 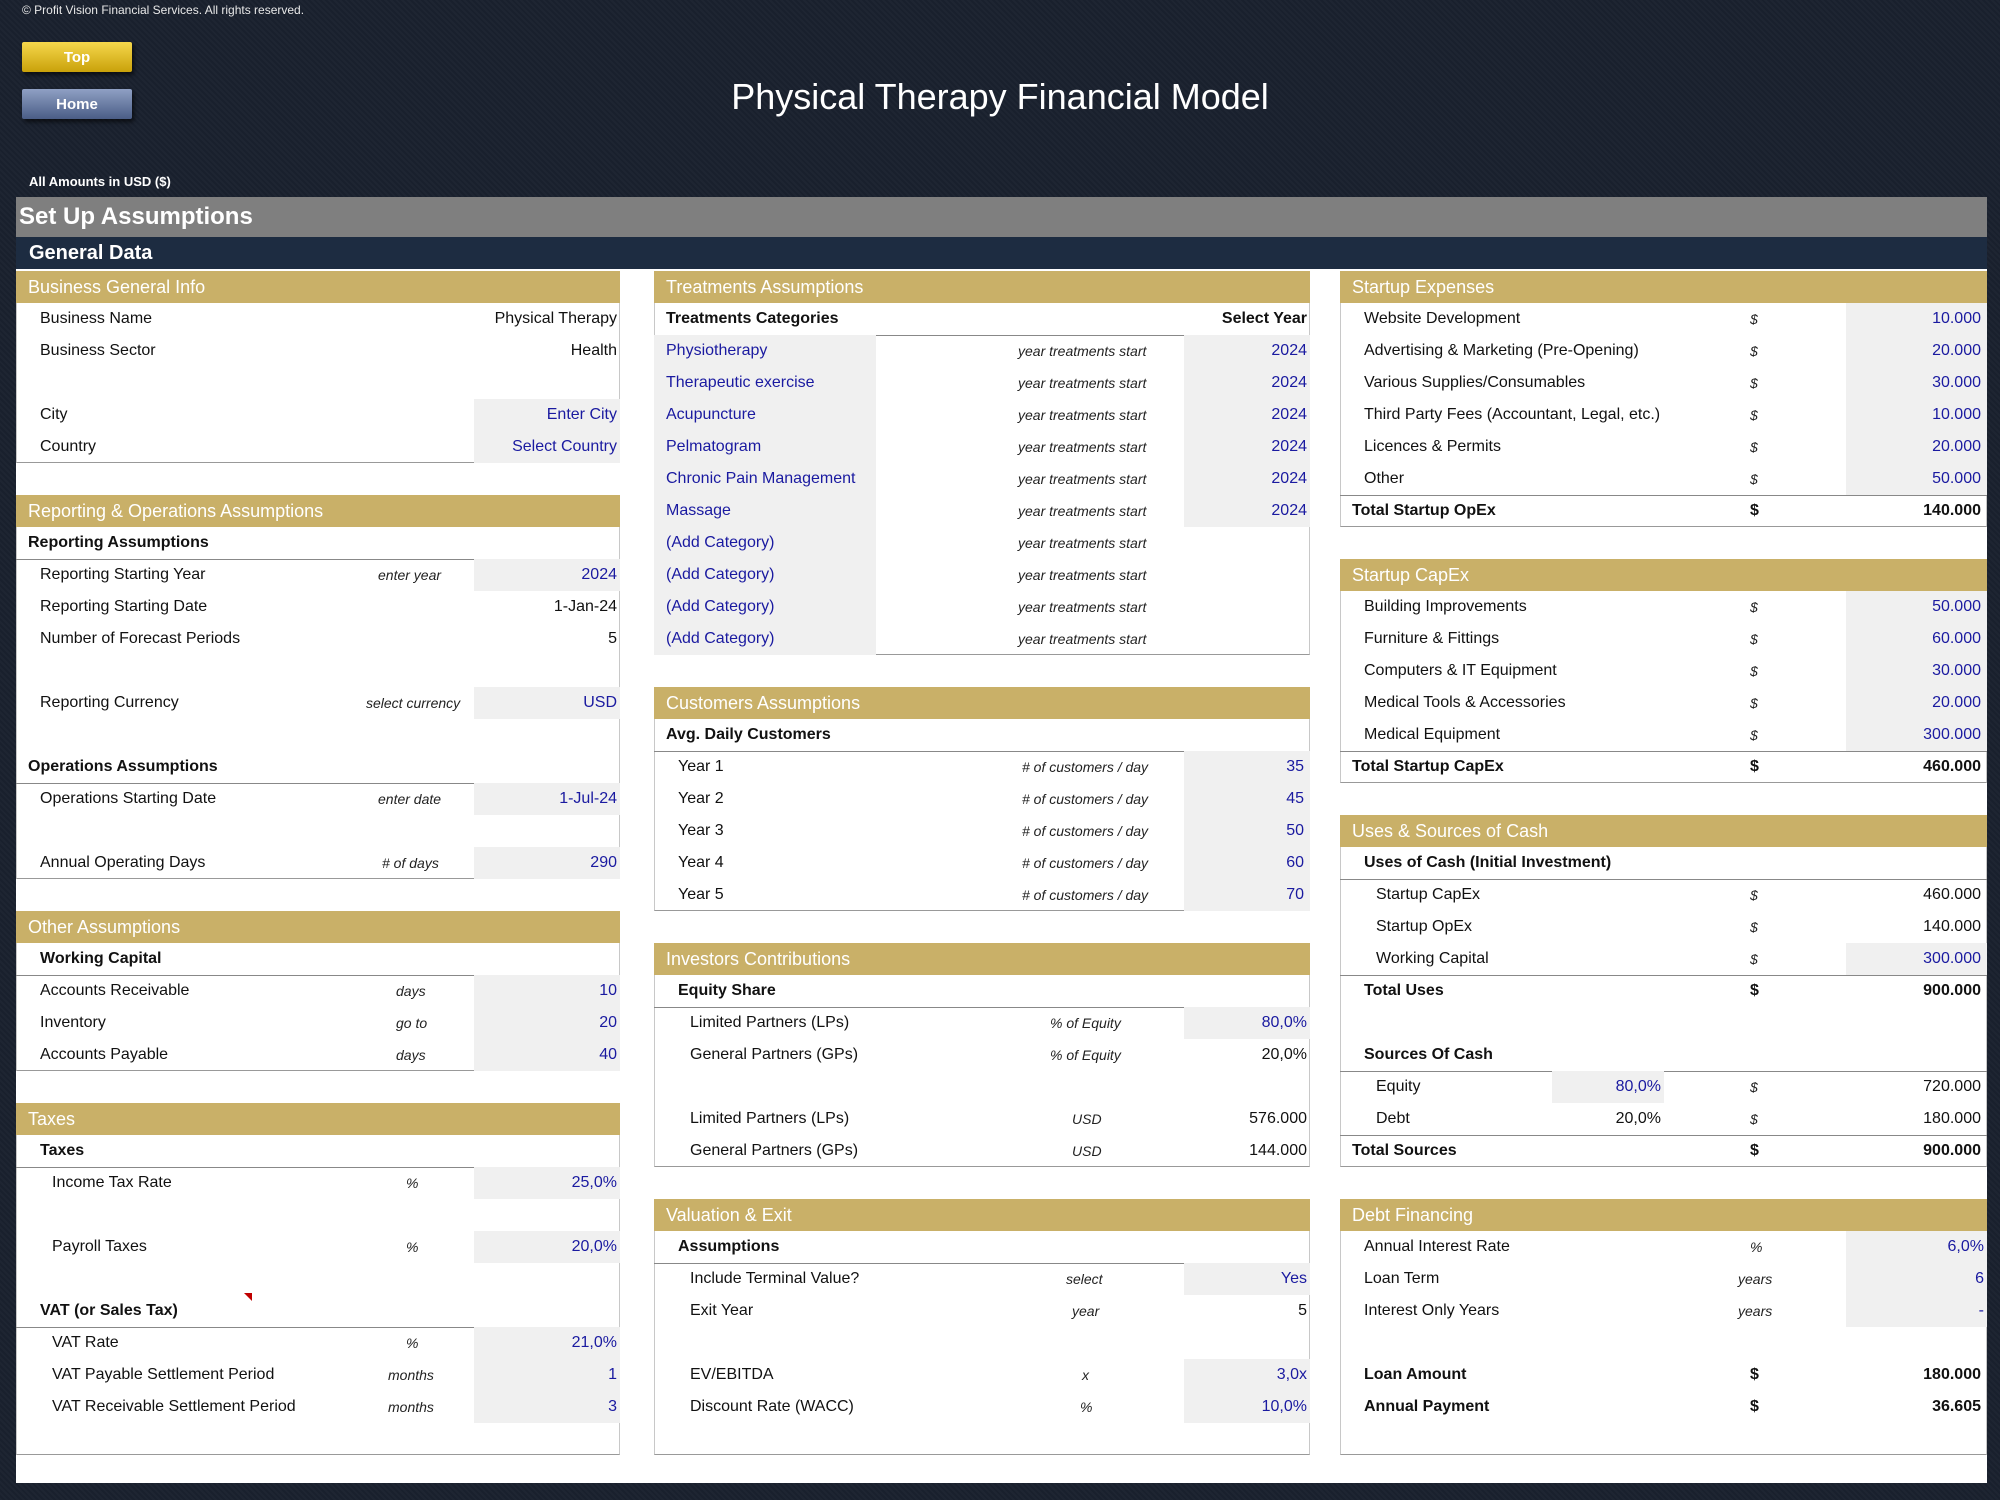 What do you see at coordinates (1247, 895) in the screenshot?
I see `customers-per-day-input: 70` at bounding box center [1247, 895].